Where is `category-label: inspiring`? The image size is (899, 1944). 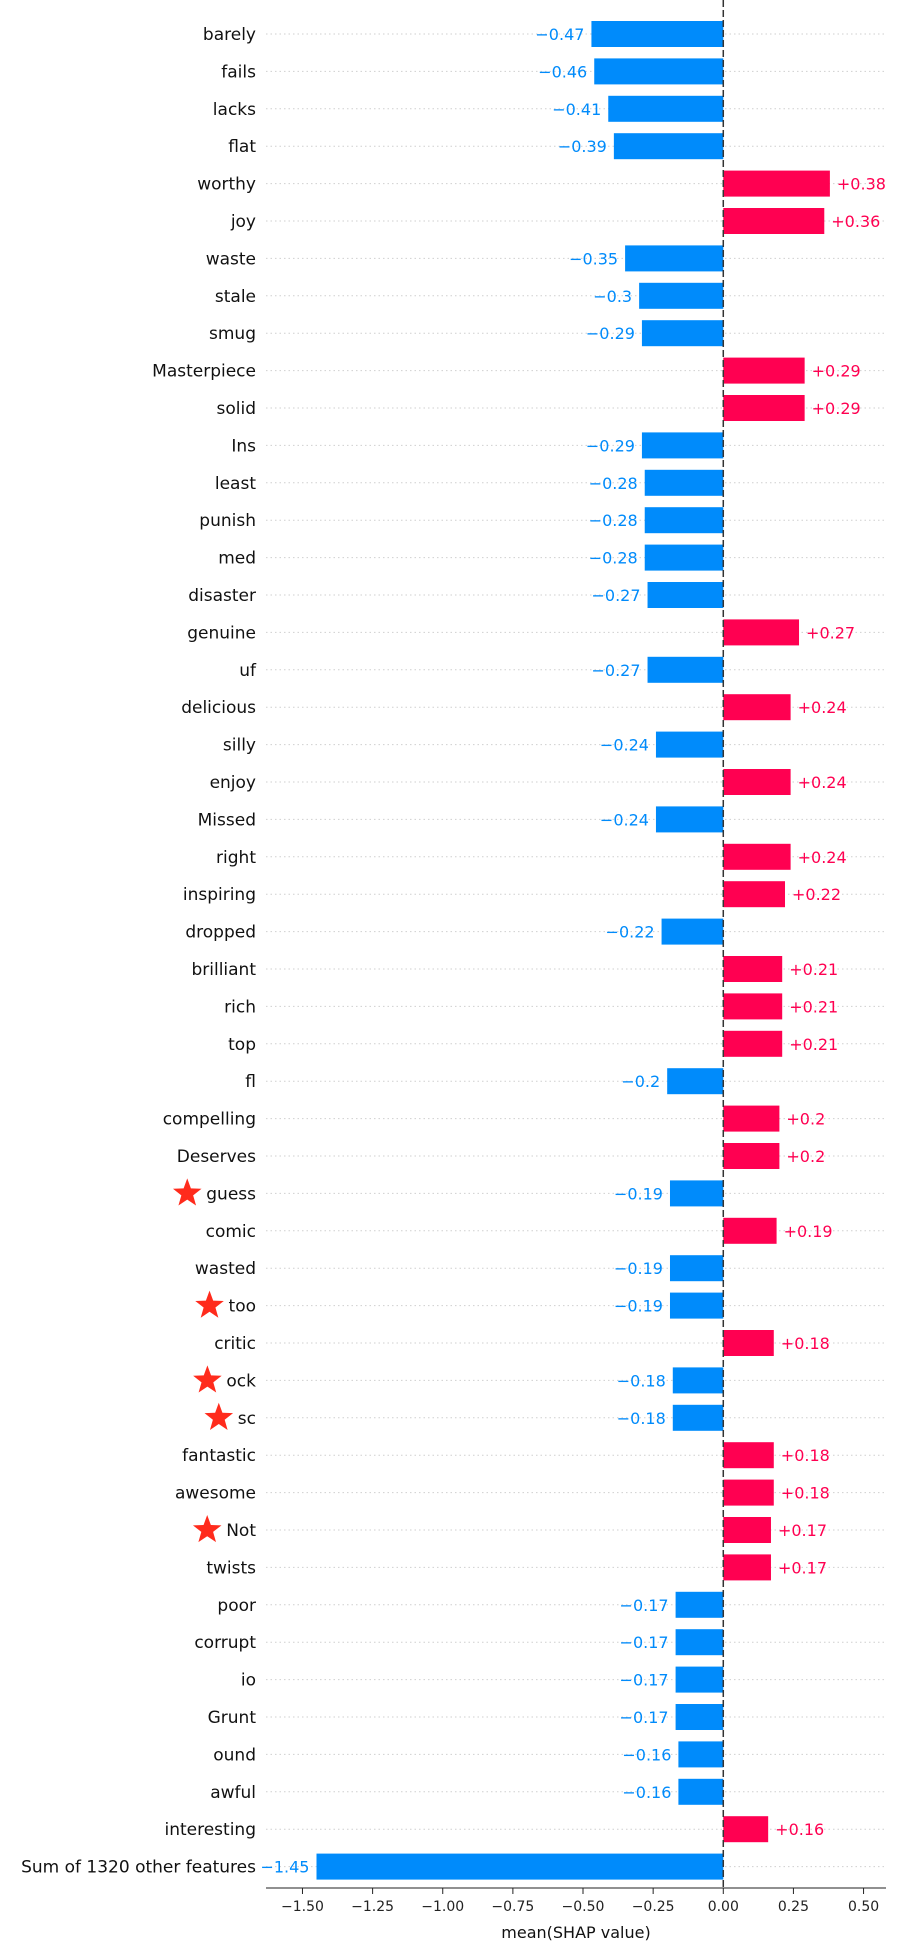
category-label: inspiring is located at coordinates (219, 895).